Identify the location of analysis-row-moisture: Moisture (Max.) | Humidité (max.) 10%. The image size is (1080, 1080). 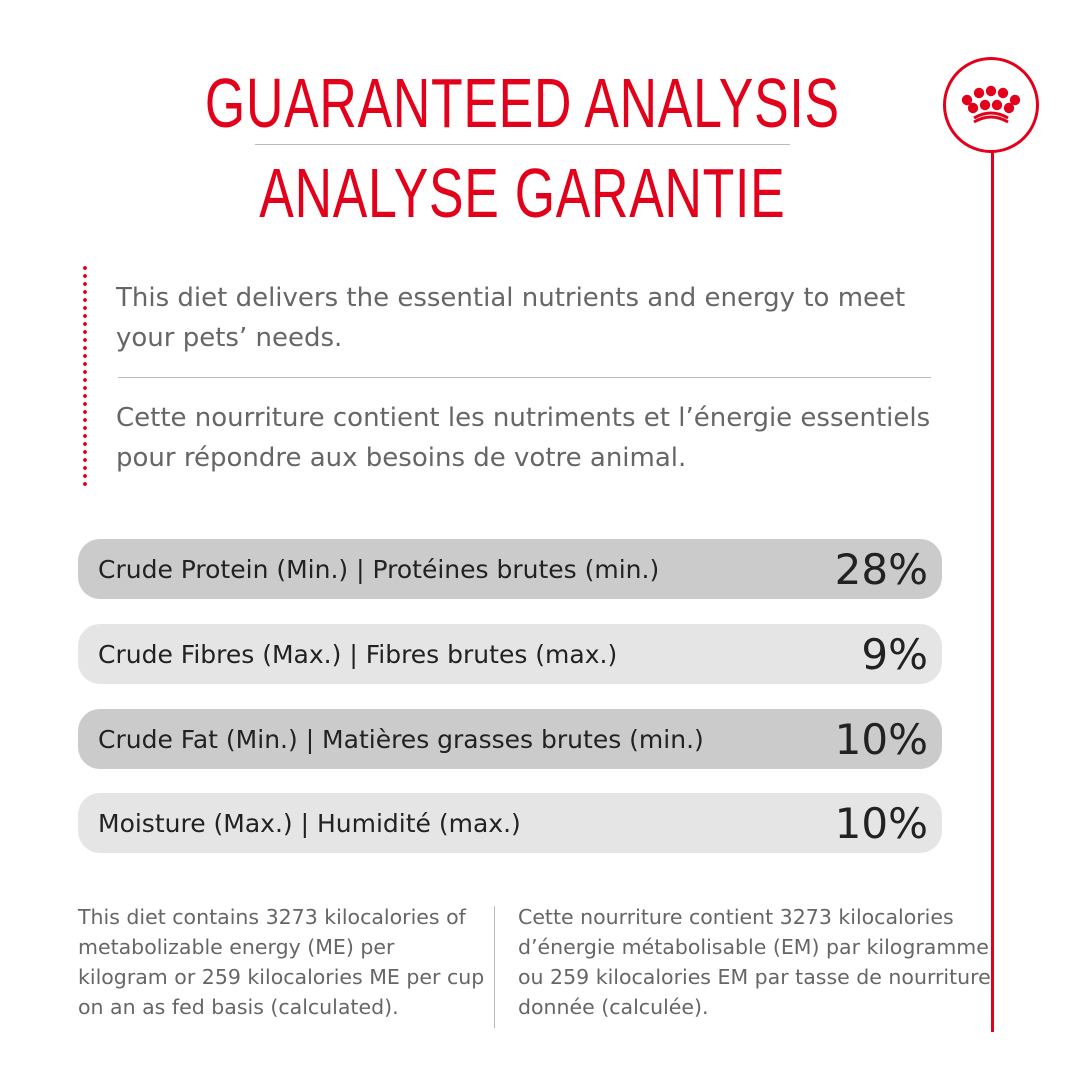
(510, 823).